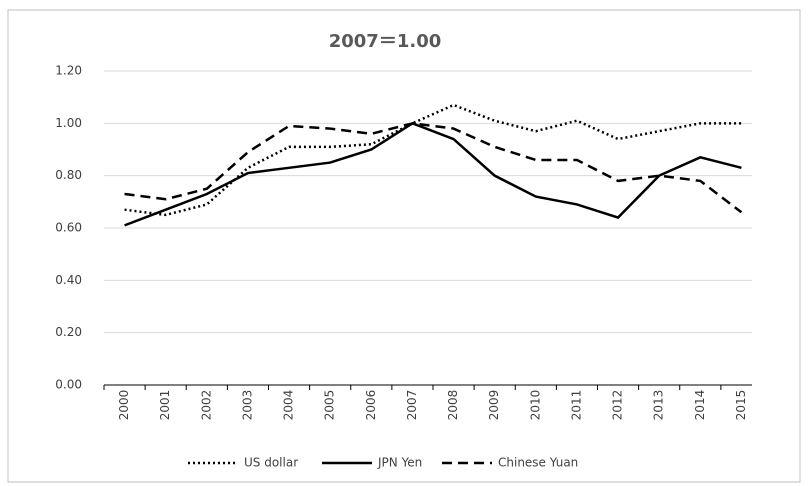  I want to click on x-tick-label: 2000, so click(124, 405).